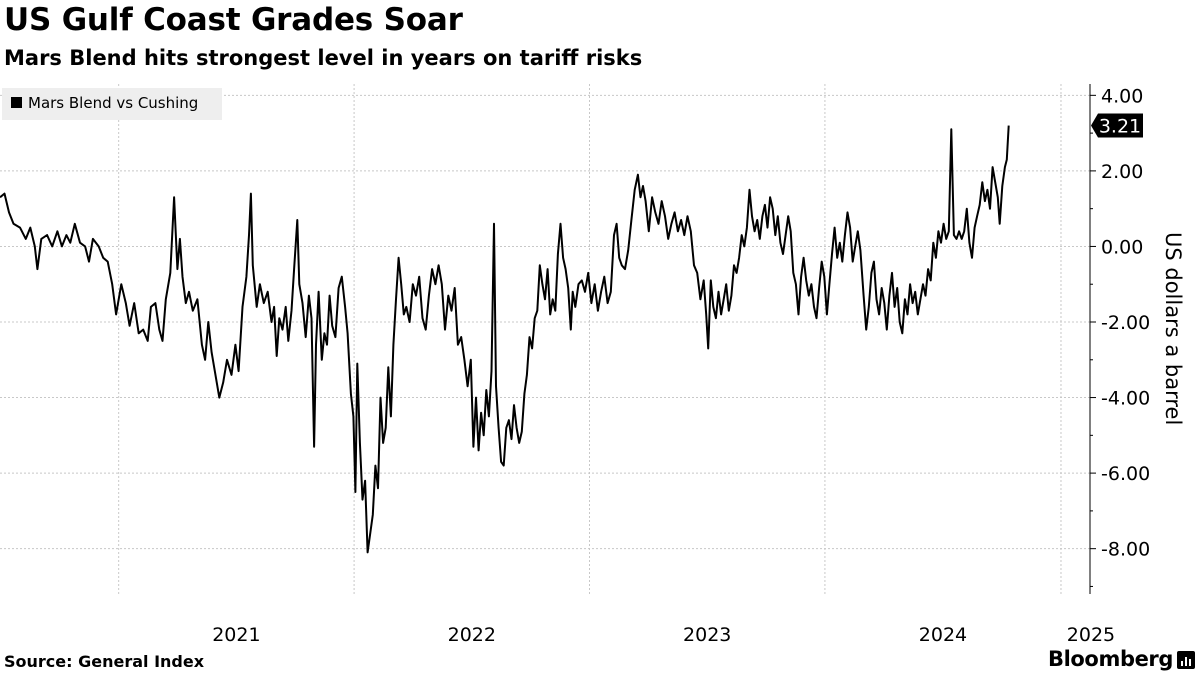 This screenshot has width=1200, height=675. Describe the element at coordinates (236, 635) in the screenshot. I see `x-tick-label: 2021` at that location.